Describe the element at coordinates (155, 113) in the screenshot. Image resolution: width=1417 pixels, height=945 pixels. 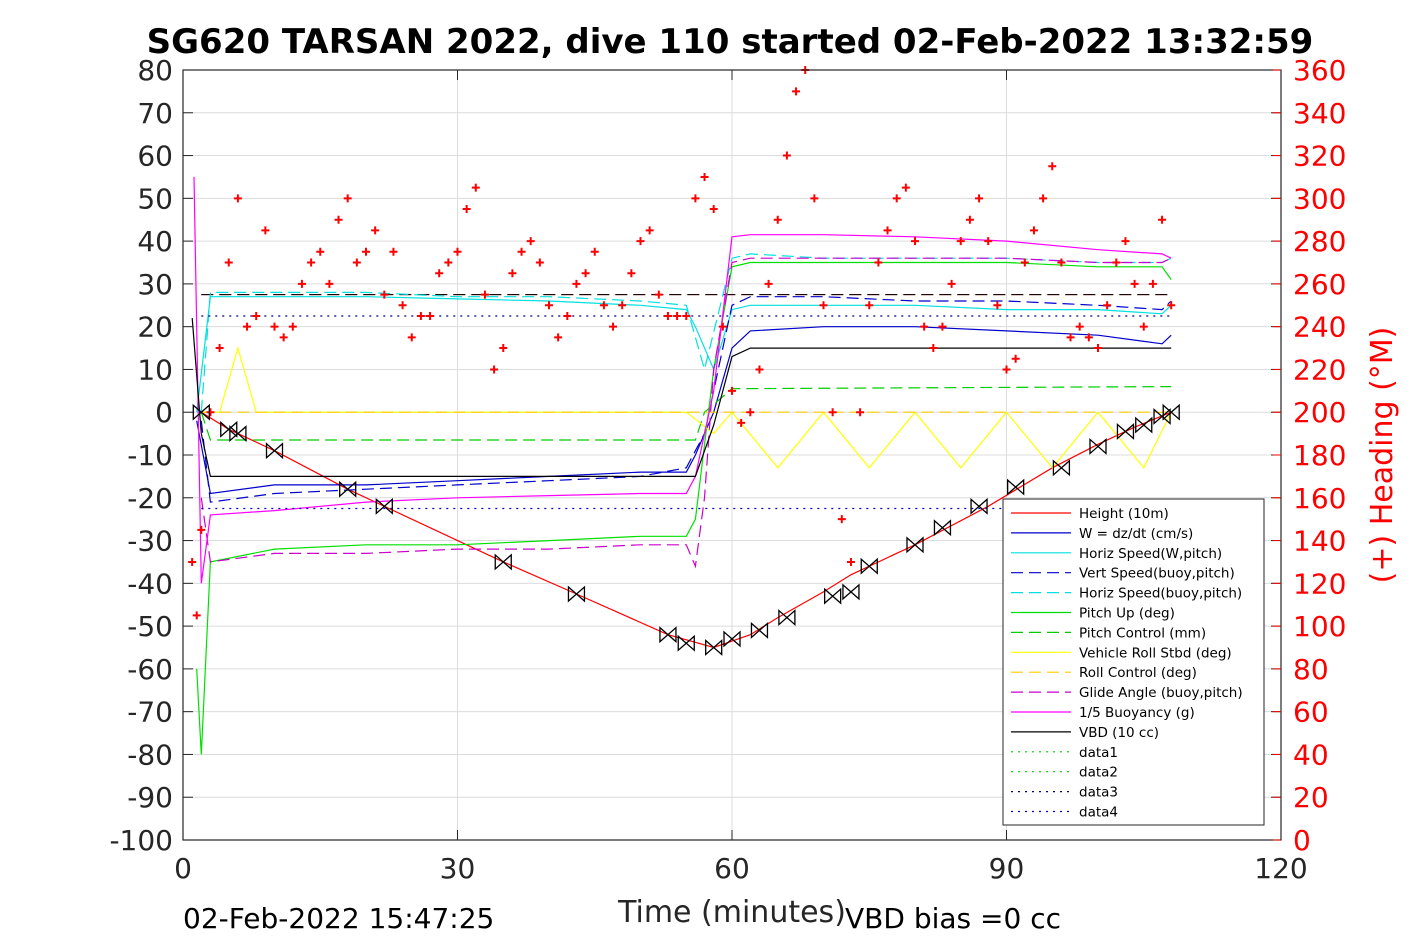
I see `left-tick-label: 70` at that location.